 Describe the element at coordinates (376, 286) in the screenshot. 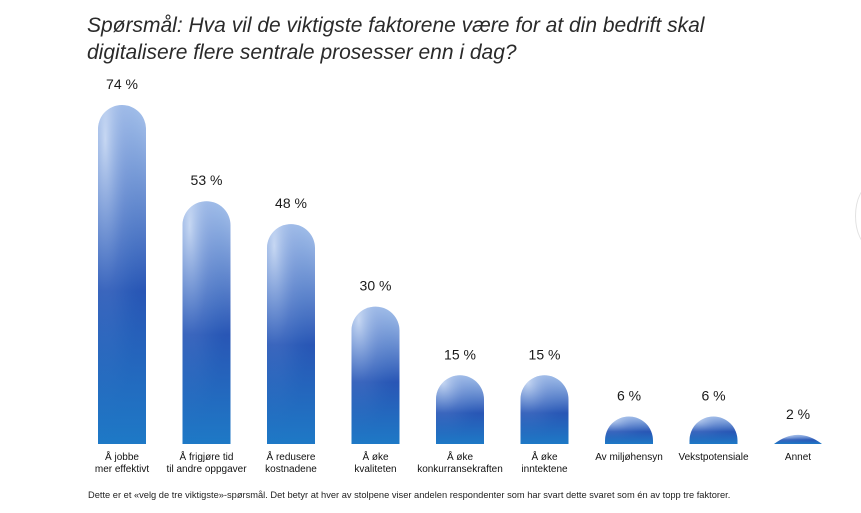

I see `value-label-3: 30 %` at that location.